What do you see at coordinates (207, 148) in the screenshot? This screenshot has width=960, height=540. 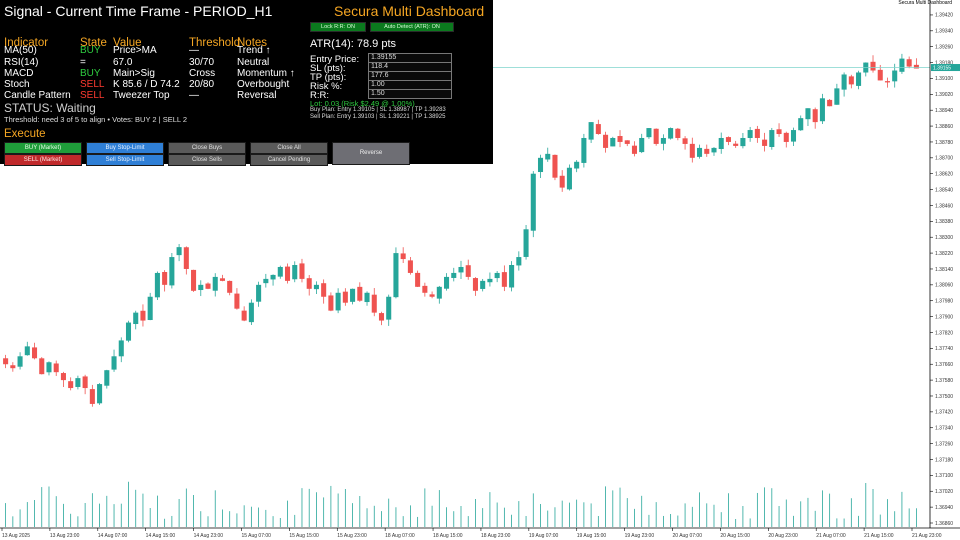 I see `close-buys-button: Close Buys` at bounding box center [207, 148].